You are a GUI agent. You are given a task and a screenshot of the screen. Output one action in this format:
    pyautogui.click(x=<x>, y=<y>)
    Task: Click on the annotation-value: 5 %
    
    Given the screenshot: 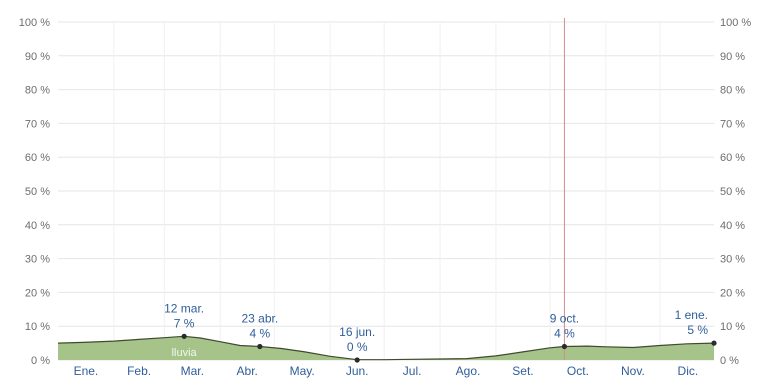 What is the action you would take?
    pyautogui.click(x=697, y=330)
    